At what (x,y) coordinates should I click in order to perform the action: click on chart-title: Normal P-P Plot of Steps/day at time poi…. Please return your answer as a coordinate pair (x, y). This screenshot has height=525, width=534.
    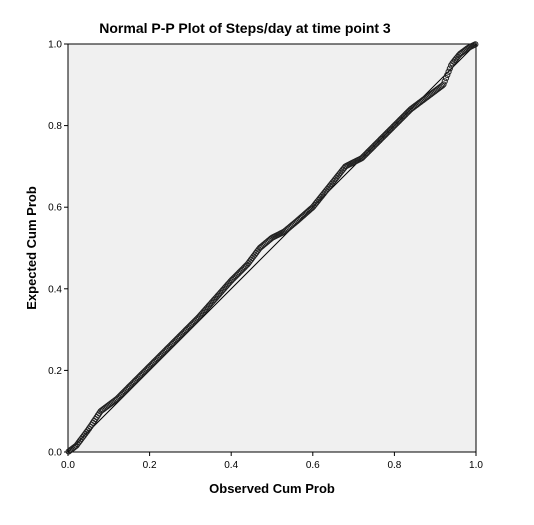
    Looking at the image, I should click on (245, 28).